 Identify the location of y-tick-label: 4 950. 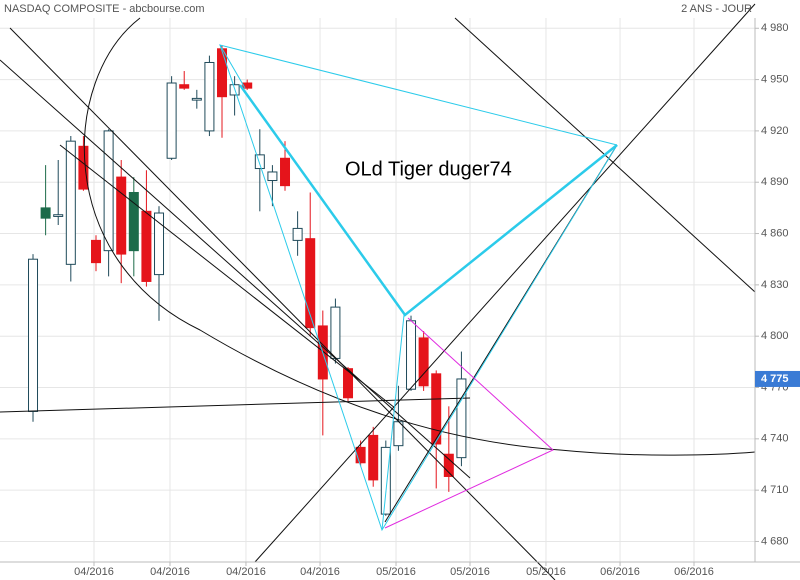
(775, 79).